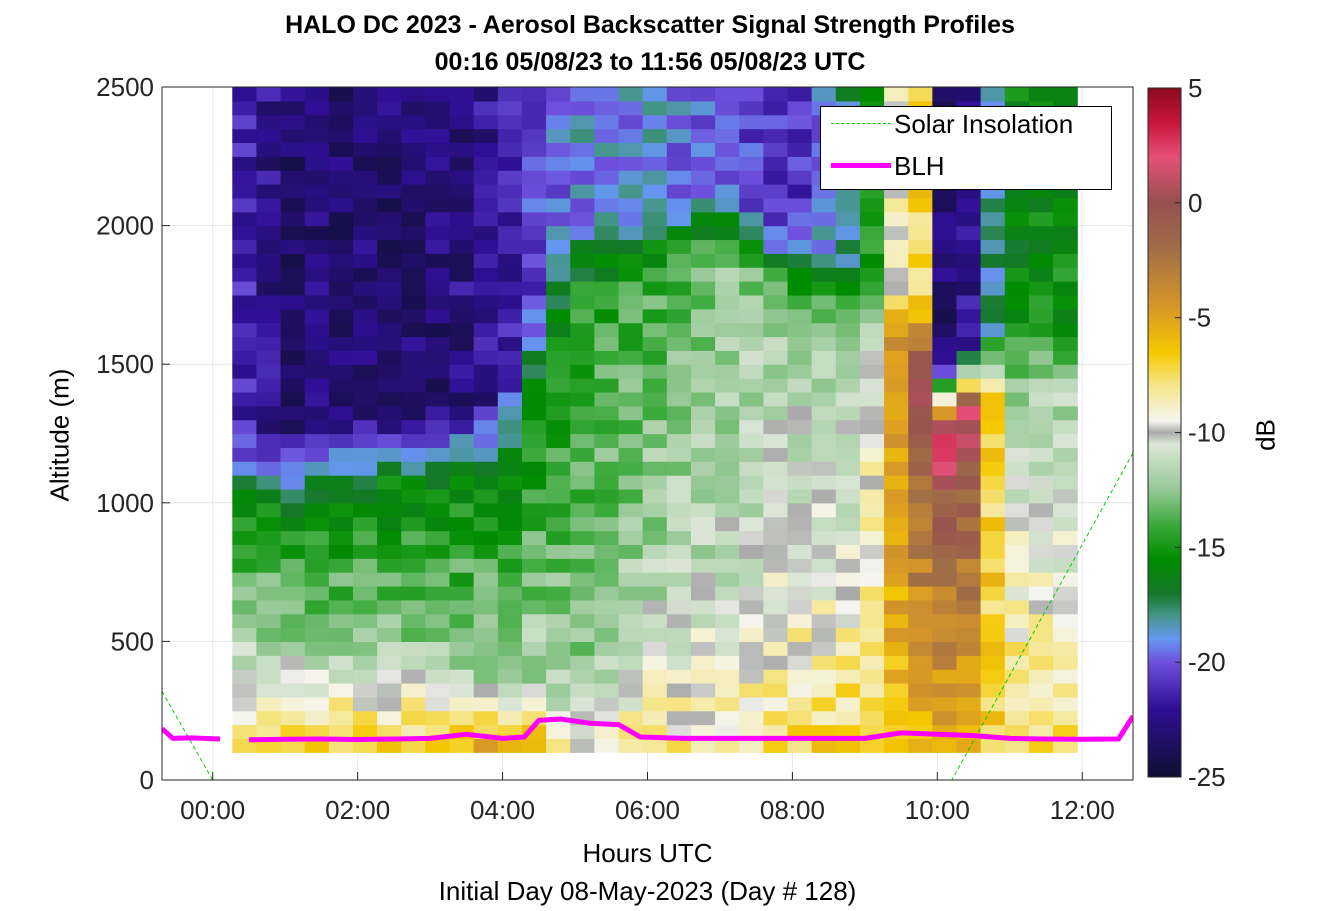 The height and width of the screenshot is (911, 1343). Describe the element at coordinates (1082, 810) in the screenshot. I see `x-tick-label: 12:00` at that location.